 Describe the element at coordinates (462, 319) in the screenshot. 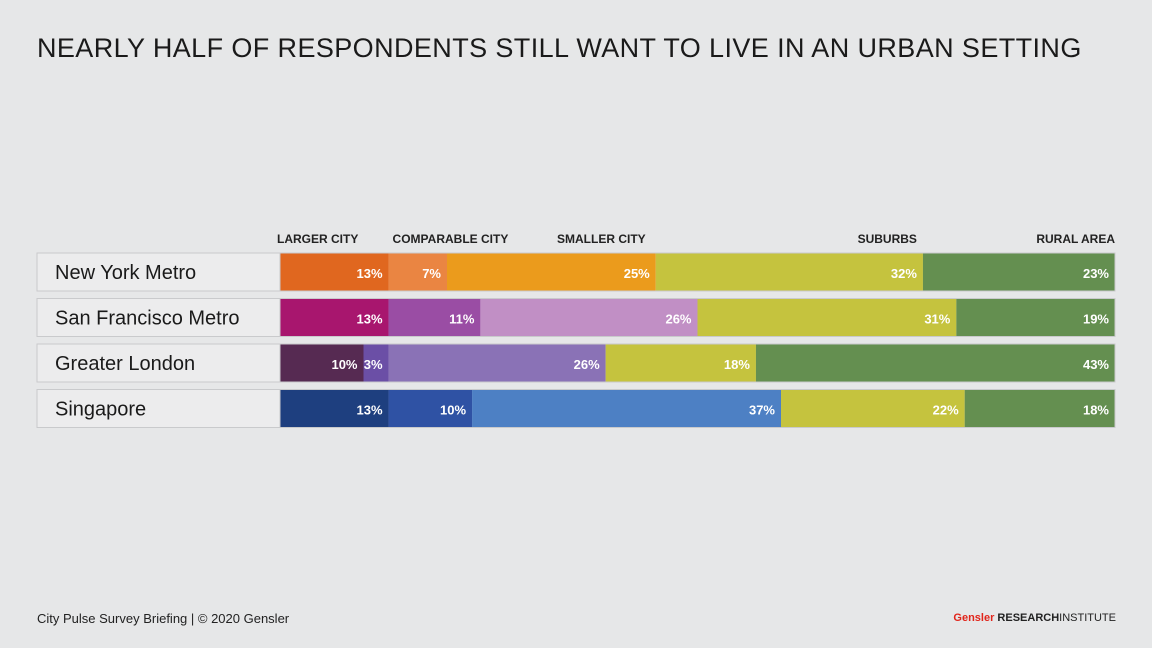

I see `data-label: 11%` at that location.